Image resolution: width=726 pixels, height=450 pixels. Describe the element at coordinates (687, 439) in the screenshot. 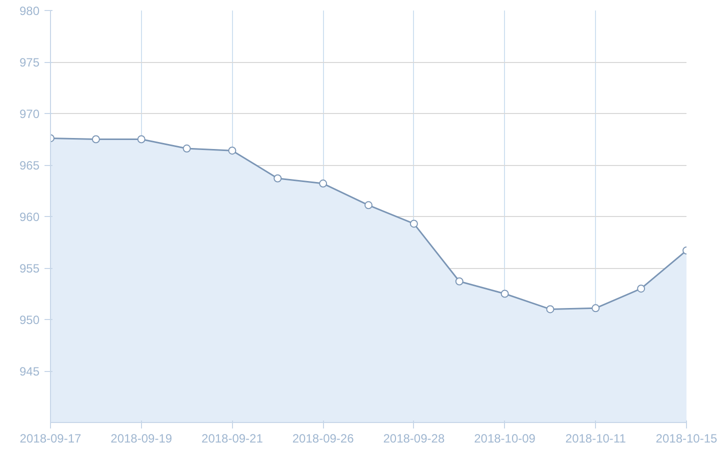

I see `x-tick-label: 2018-10-15` at that location.